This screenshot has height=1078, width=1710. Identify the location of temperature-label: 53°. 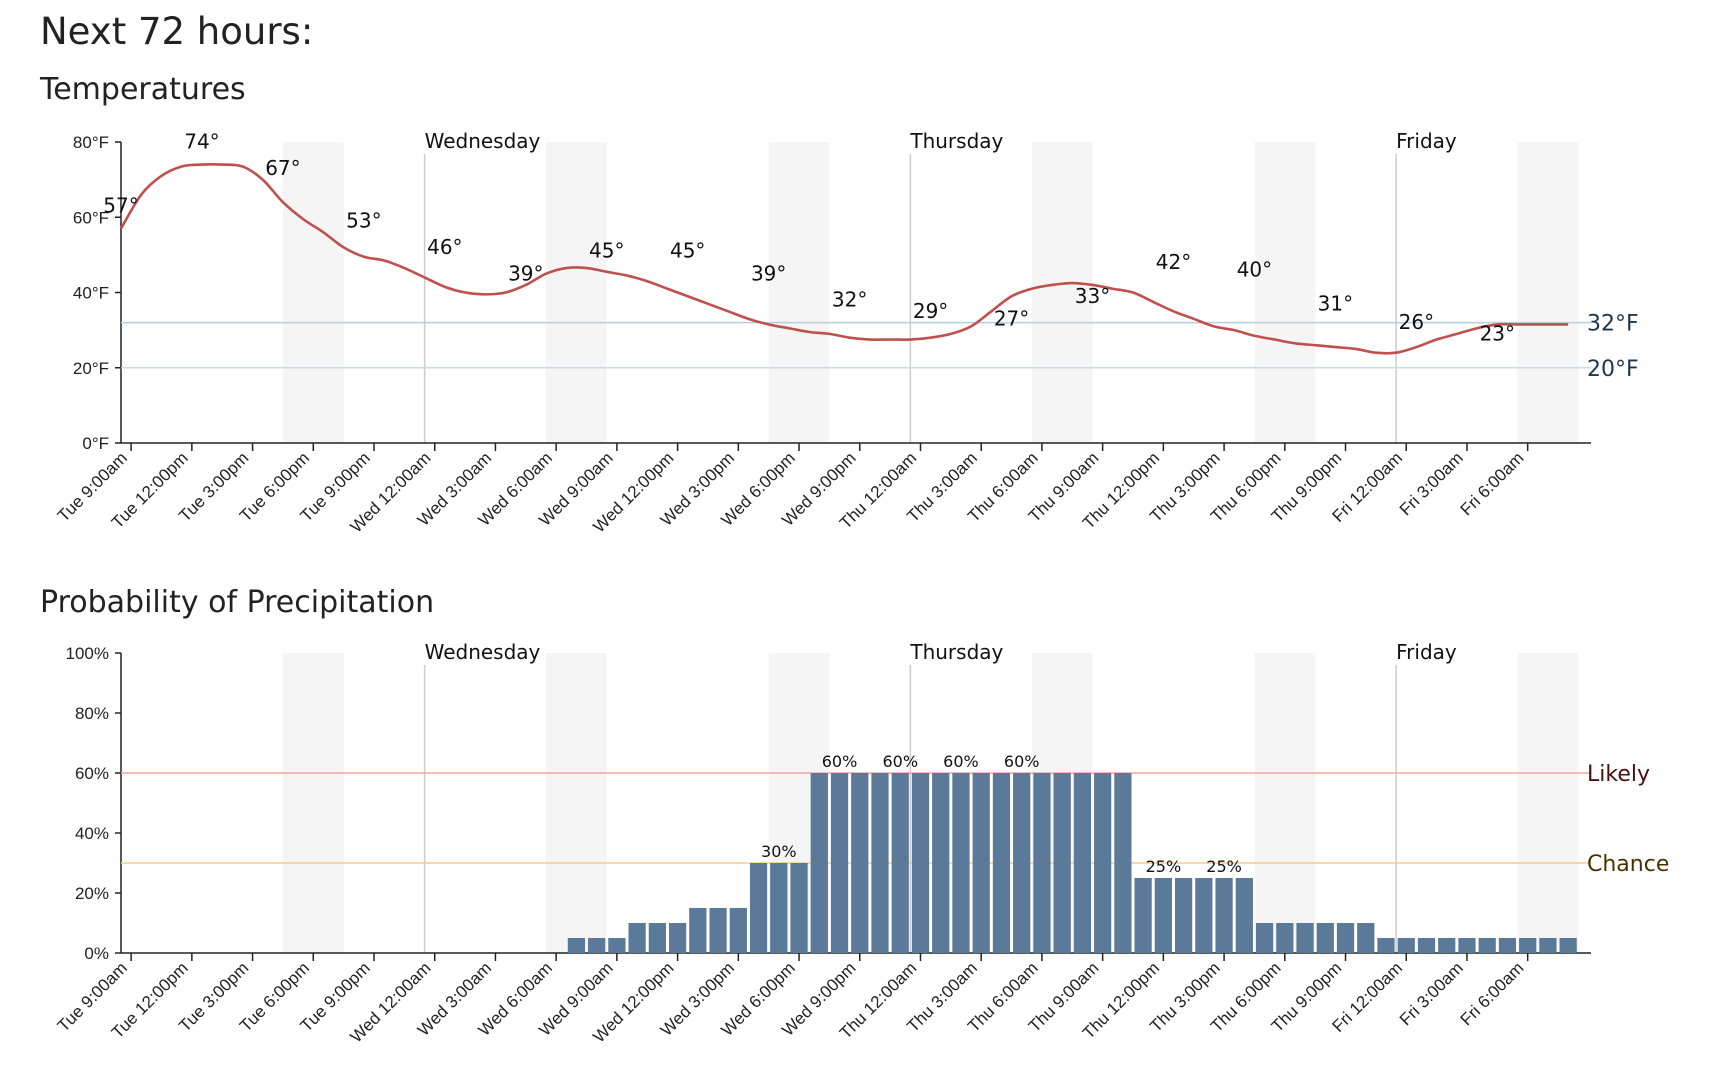
(363, 221).